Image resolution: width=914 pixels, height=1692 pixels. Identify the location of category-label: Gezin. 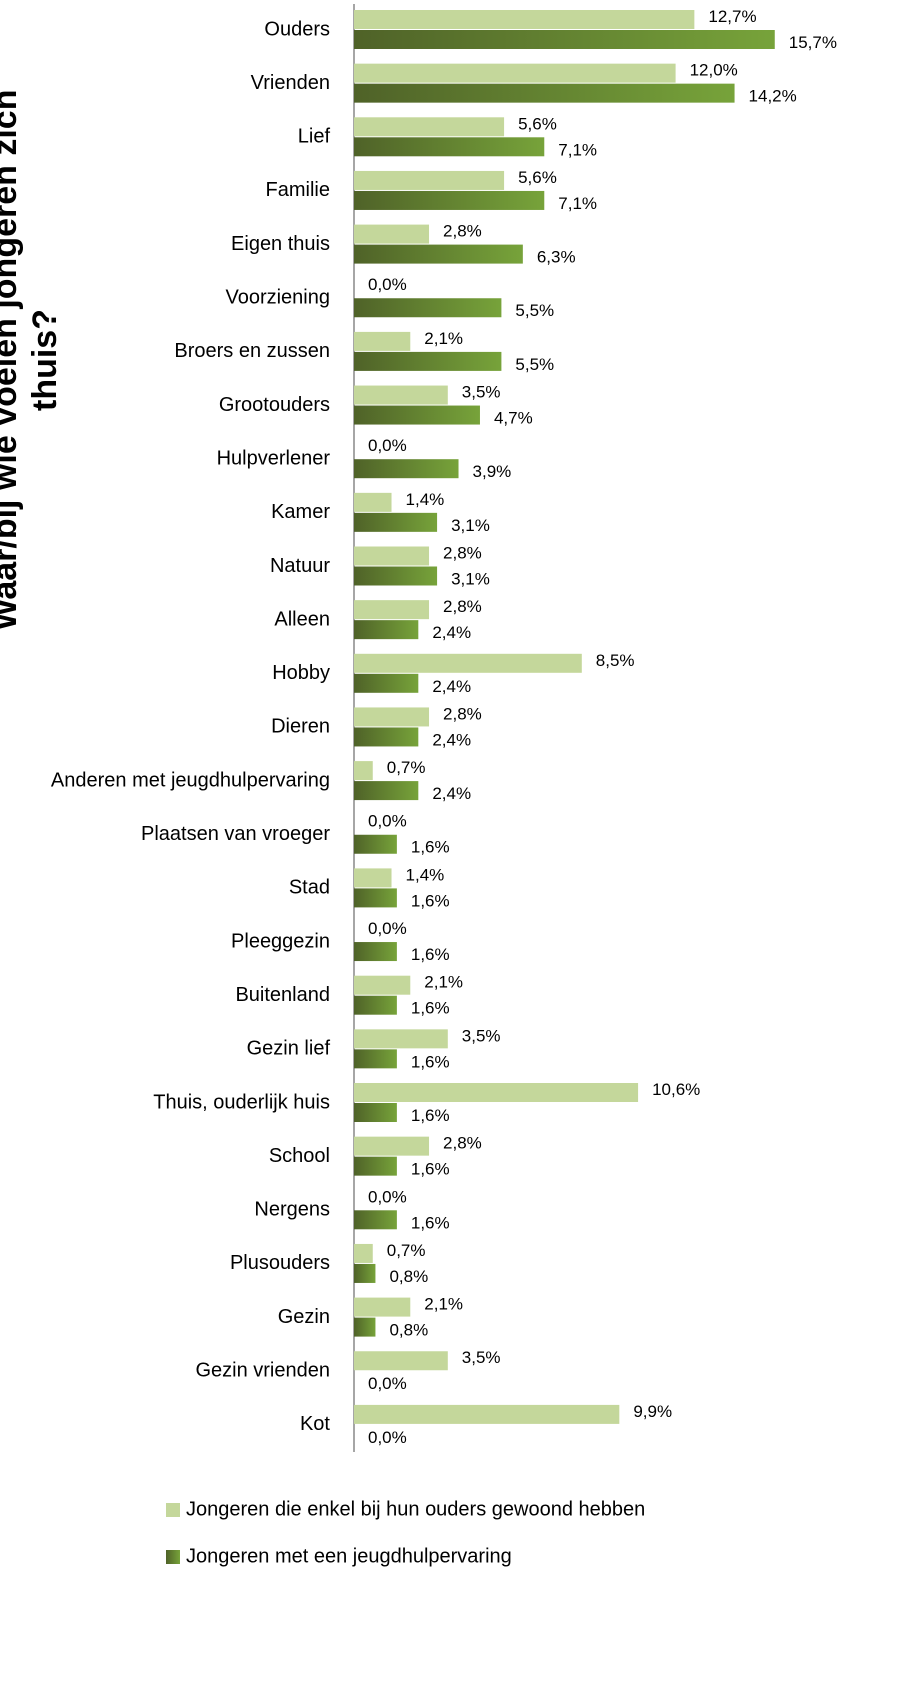
(304, 1317).